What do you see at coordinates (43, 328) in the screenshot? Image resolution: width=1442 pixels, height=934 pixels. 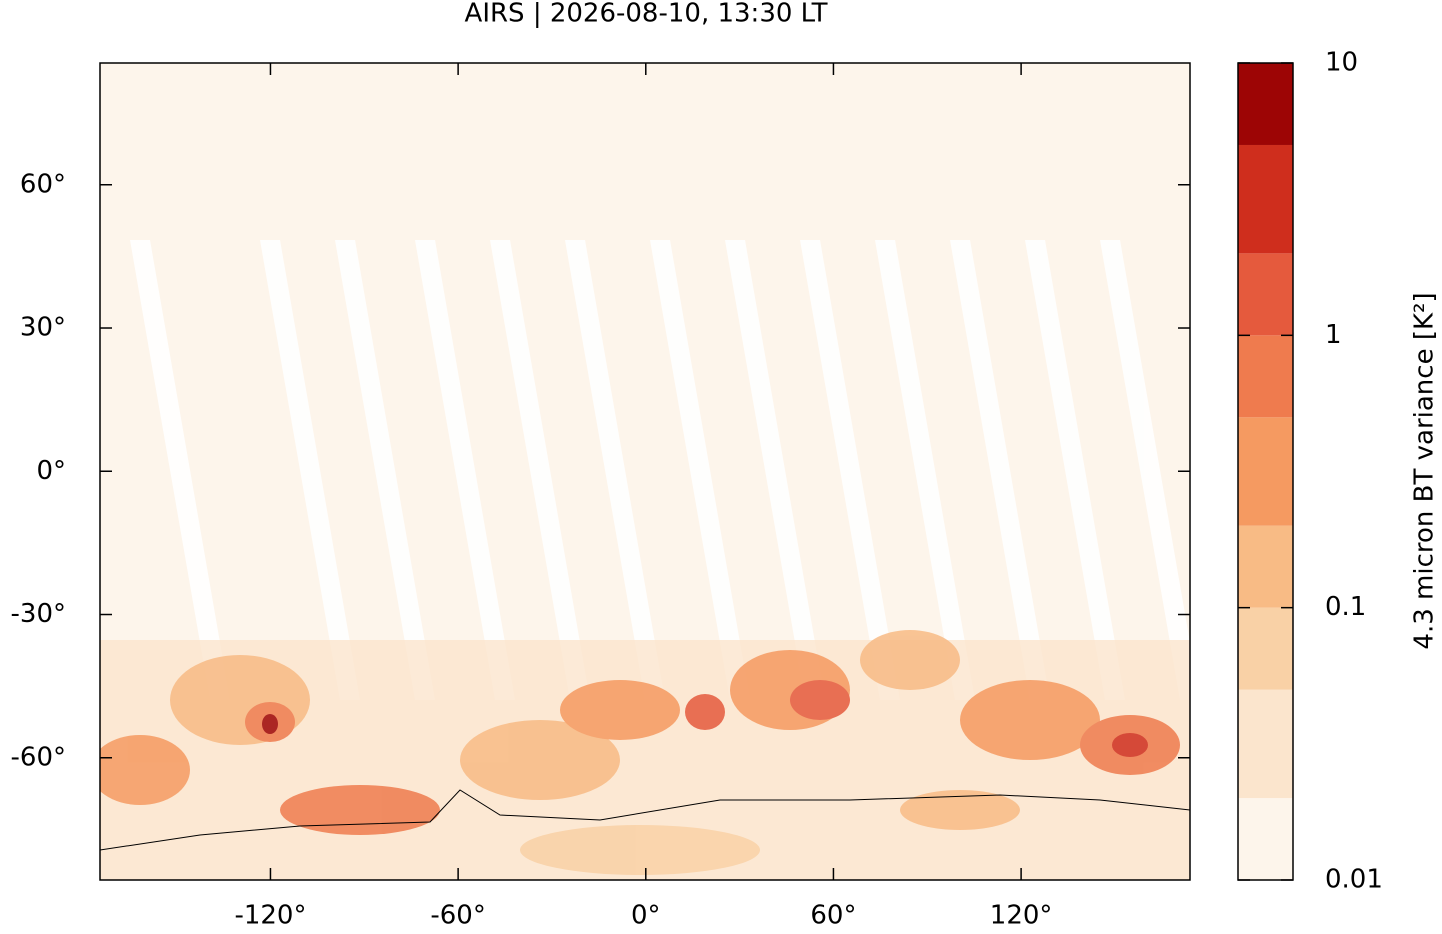 I see `y-tick-label: 30°` at bounding box center [43, 328].